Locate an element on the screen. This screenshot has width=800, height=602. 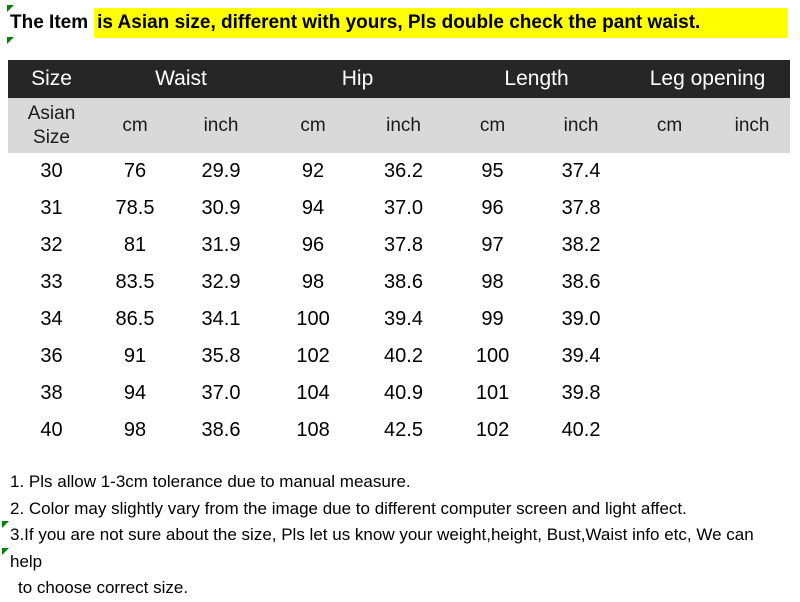
subheader-waist-inch: inch is located at coordinates (221, 125).